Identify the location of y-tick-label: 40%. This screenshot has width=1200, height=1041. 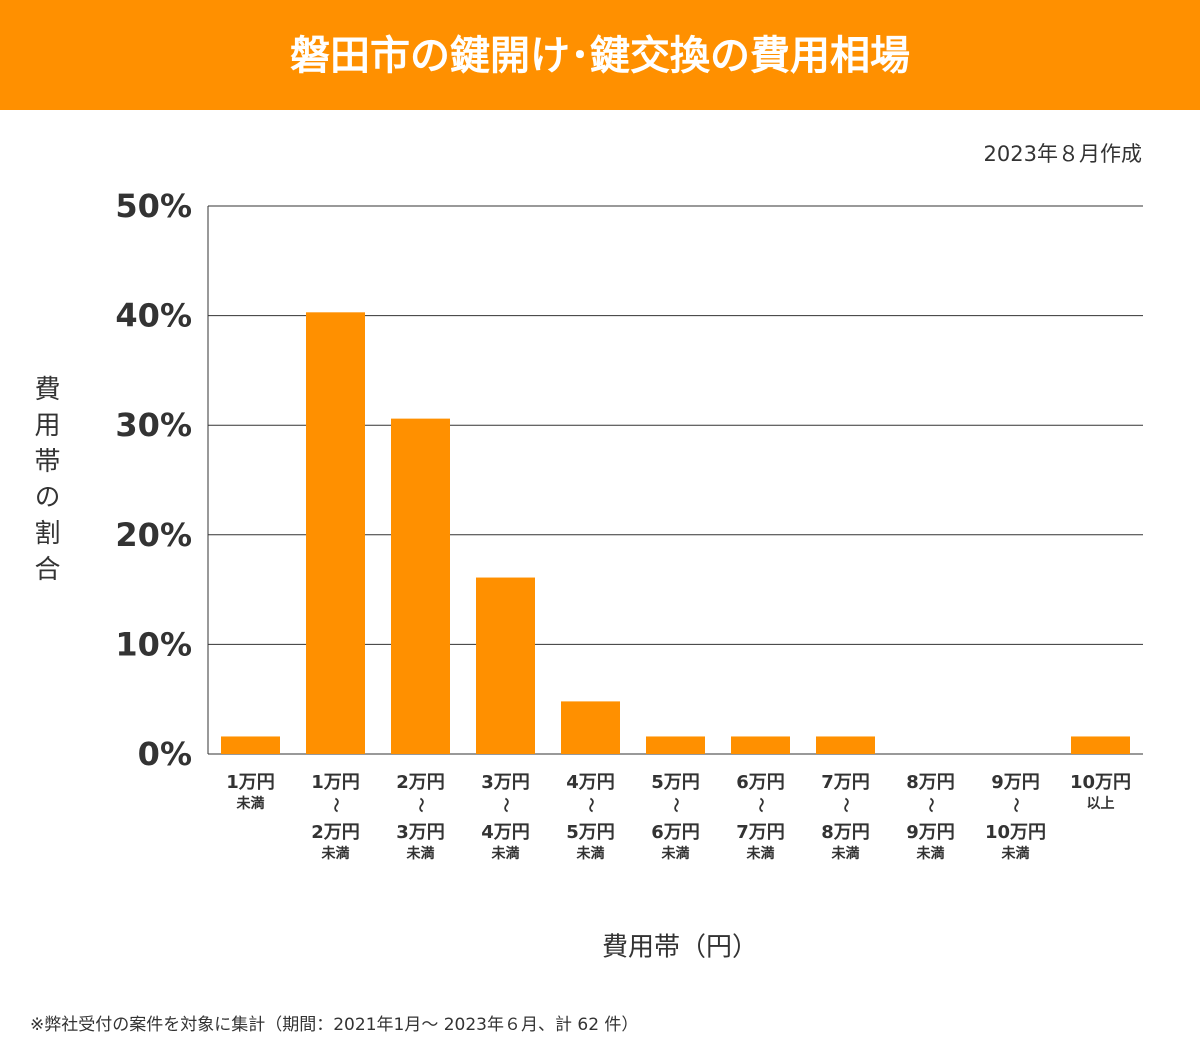
(153, 316).